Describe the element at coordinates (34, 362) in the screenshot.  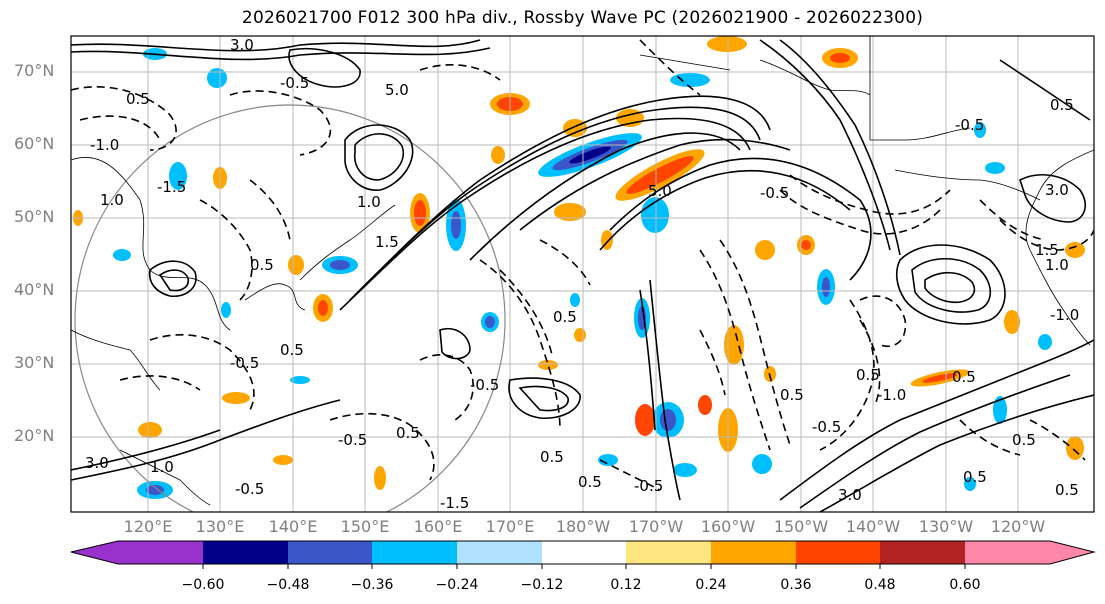
I see `latitude-label: 30°N` at that location.